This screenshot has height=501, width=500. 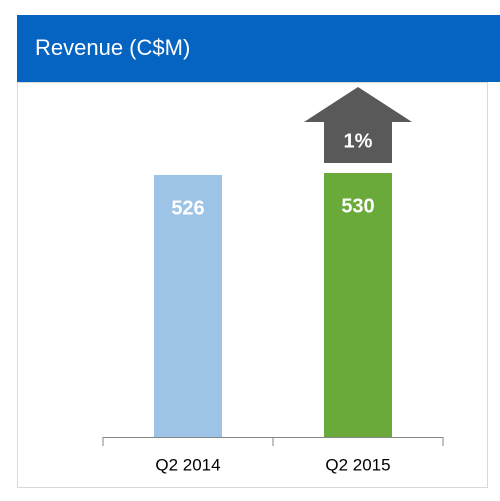 What do you see at coordinates (187, 208) in the screenshot?
I see `value-label: 526` at bounding box center [187, 208].